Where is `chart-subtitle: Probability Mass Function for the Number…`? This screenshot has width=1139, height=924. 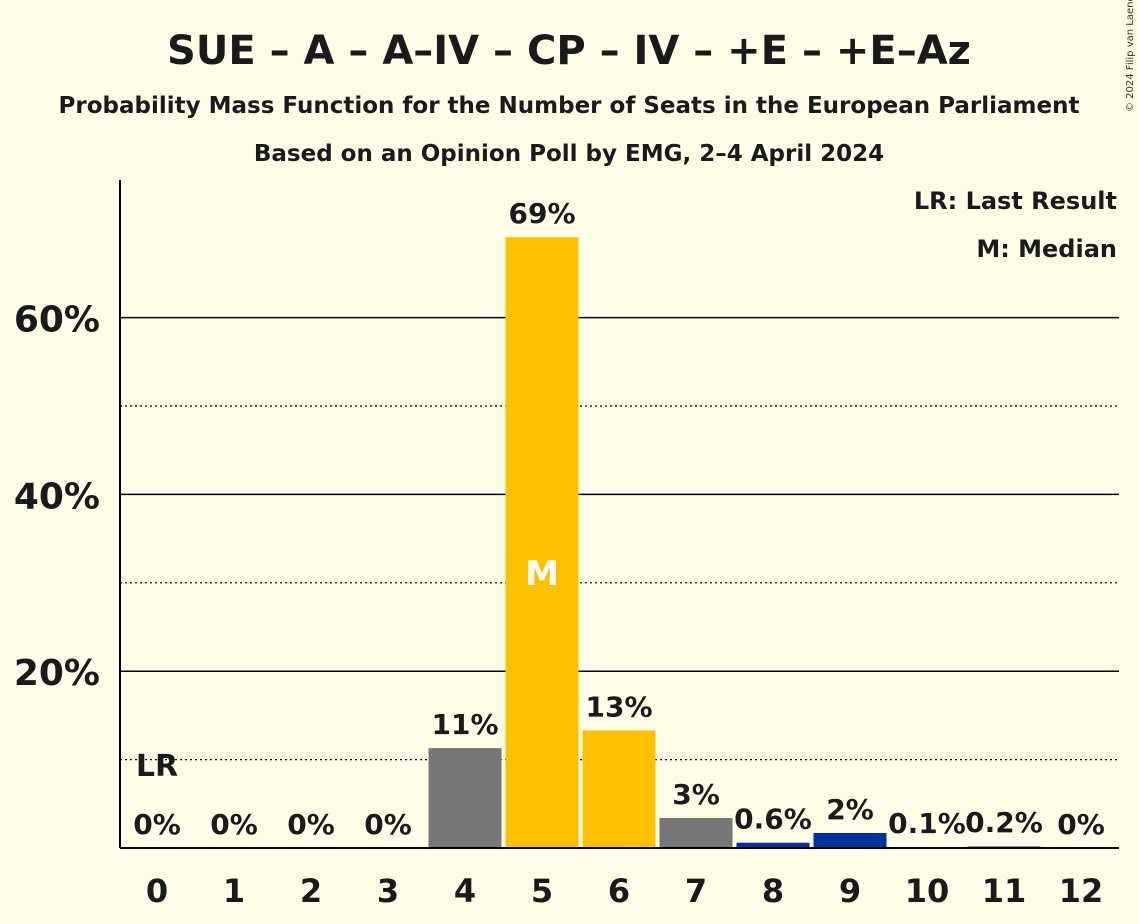 chart-subtitle: Probability Mass Function for the Number… is located at coordinates (569, 106).